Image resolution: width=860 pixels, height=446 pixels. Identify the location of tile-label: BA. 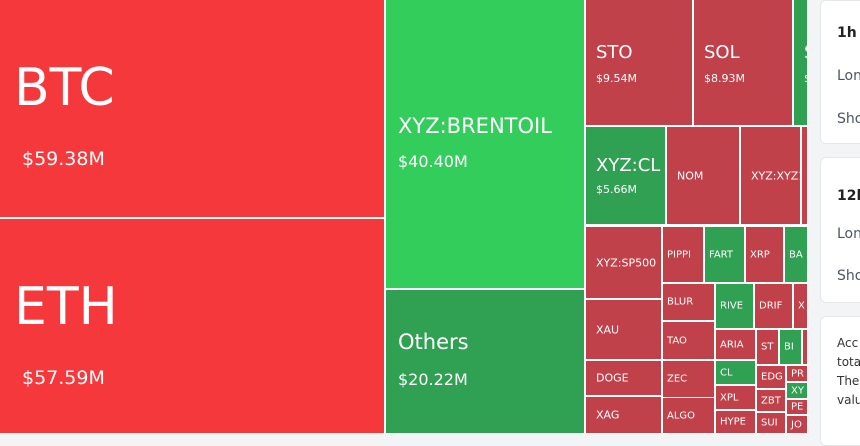
(796, 254).